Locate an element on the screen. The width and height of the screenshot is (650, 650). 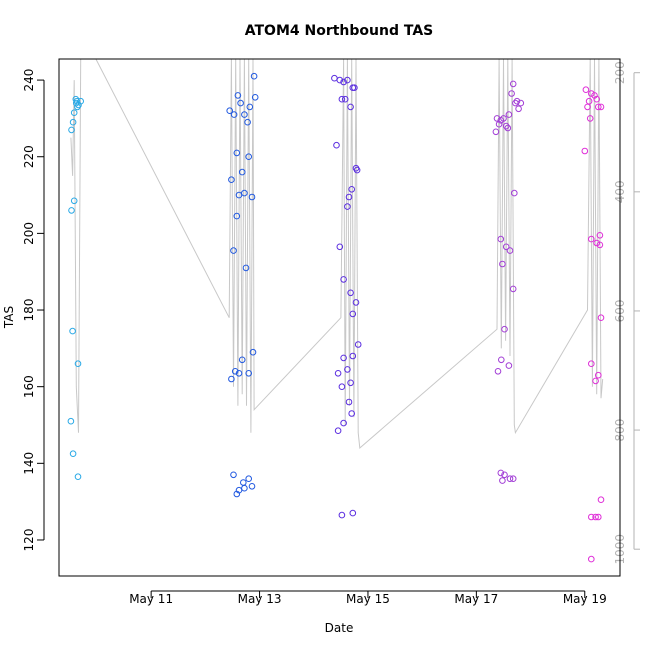
y-tick-label-6: 220 is located at coordinates (29, 156).